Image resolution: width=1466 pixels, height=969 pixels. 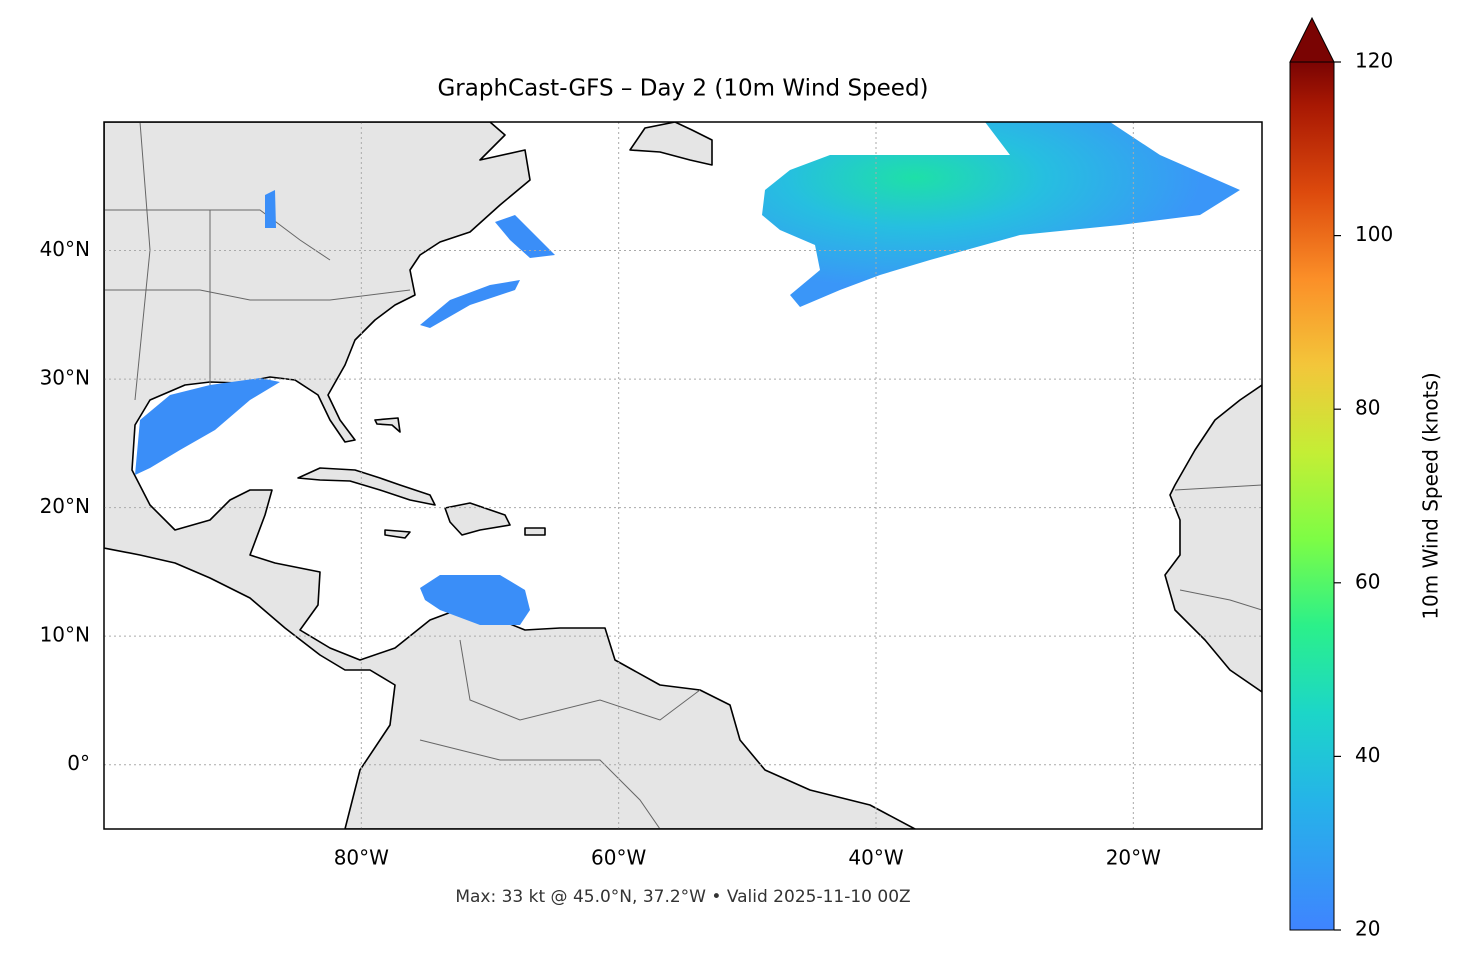 What do you see at coordinates (1363, 495) in the screenshot?
I see `colorbar-axis: 20 40 60 80 100 120` at bounding box center [1363, 495].